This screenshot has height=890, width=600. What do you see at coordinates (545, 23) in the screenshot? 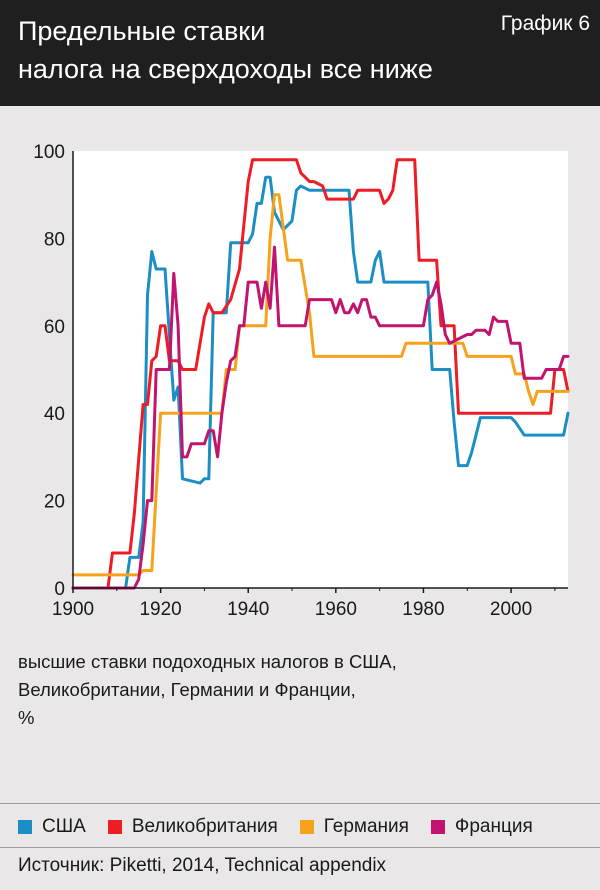
I see `chart-number-tag: График 6` at bounding box center [545, 23].